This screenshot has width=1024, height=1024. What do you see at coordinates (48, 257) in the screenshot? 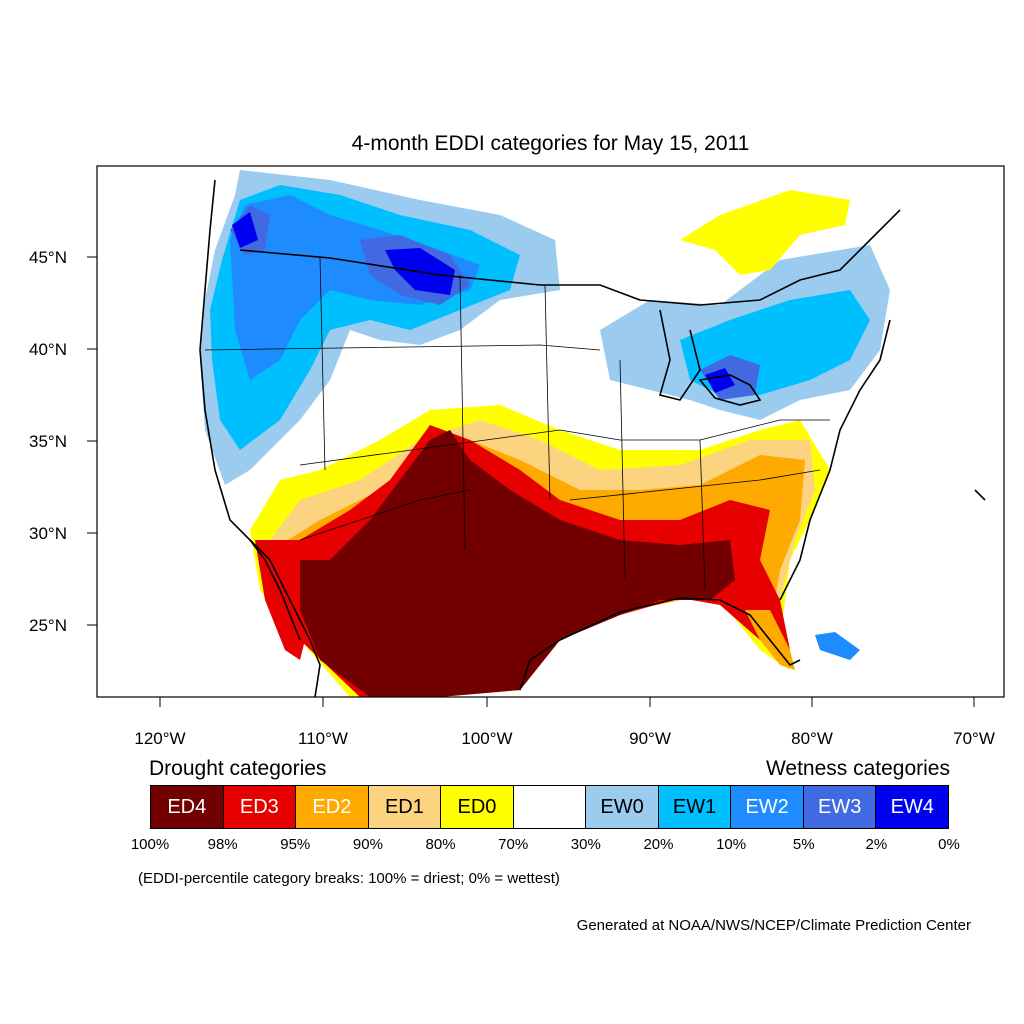
I see `lat-tick-label: 45°N` at bounding box center [48, 257].